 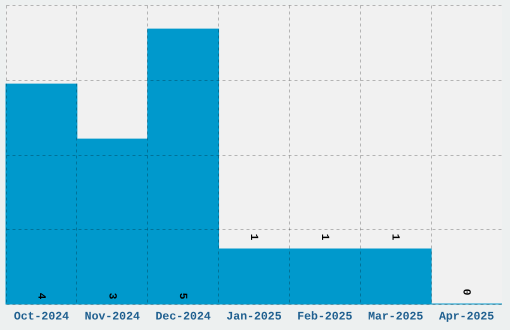 I want to click on x-tick-label: Feb-2025, so click(x=325, y=317).